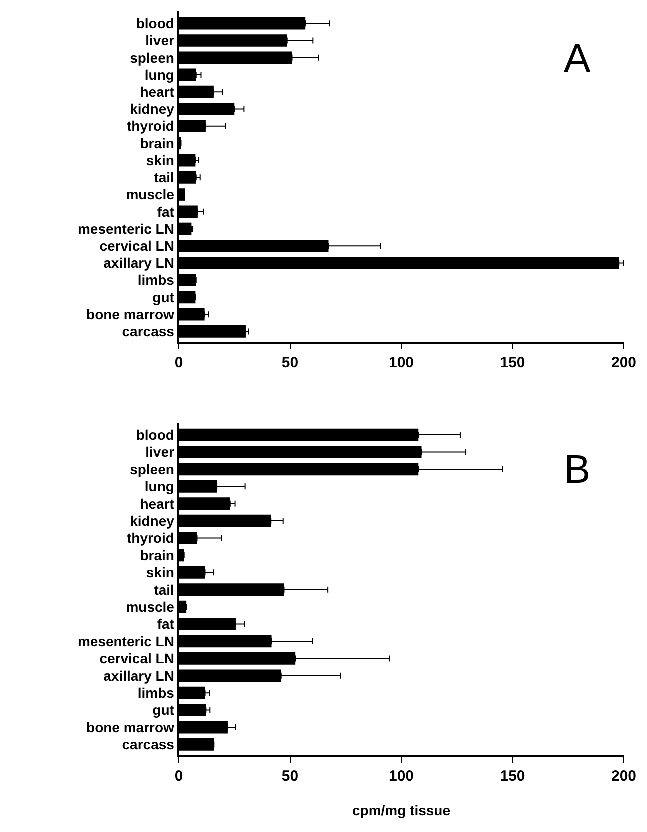 The image size is (647, 832). What do you see at coordinates (401, 810) in the screenshot?
I see `x-axis-title: cpm/mg tissue` at bounding box center [401, 810].